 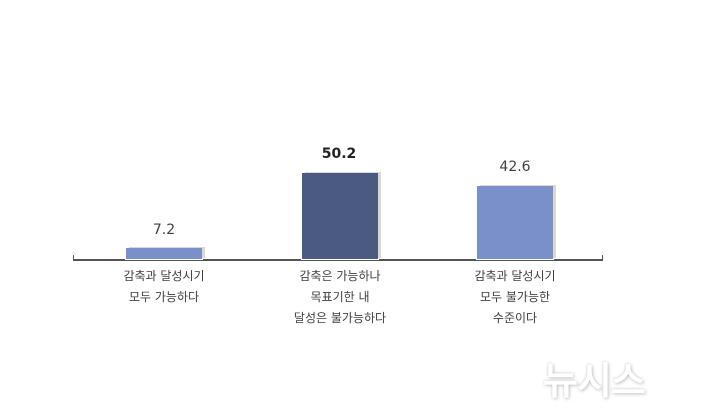 I want to click on category-label: 감축과 달성시기 모두 가능하다, so click(x=164, y=286).